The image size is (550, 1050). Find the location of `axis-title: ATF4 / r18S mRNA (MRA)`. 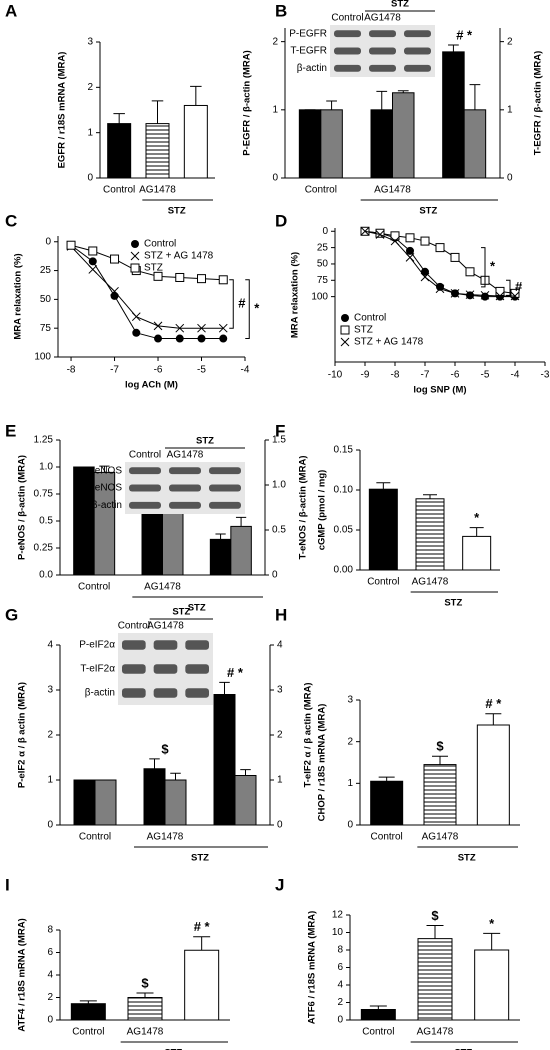

axis-title: ATF4 / r18S mRNA (MRA) is located at coordinates (22, 974).